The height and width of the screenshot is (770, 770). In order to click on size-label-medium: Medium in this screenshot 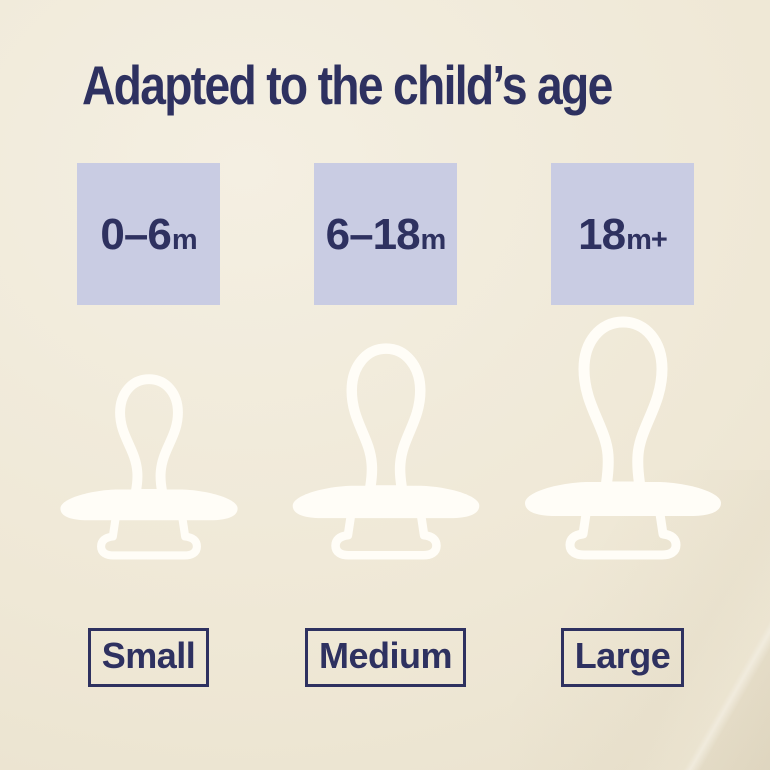, I will do `click(386, 658)`.